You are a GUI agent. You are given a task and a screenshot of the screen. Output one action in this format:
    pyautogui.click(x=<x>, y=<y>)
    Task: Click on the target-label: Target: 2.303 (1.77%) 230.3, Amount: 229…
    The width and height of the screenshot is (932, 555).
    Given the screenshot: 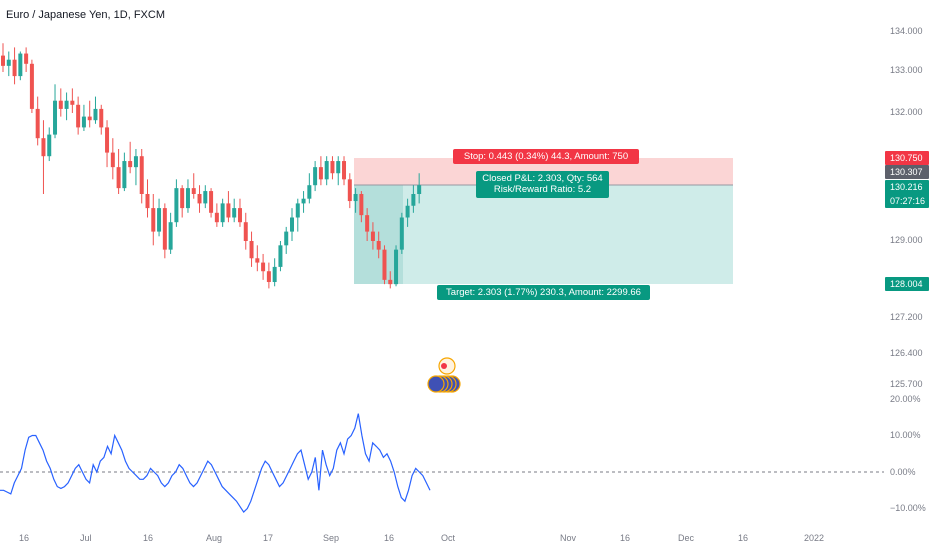 What is the action you would take?
    pyautogui.click(x=543, y=292)
    